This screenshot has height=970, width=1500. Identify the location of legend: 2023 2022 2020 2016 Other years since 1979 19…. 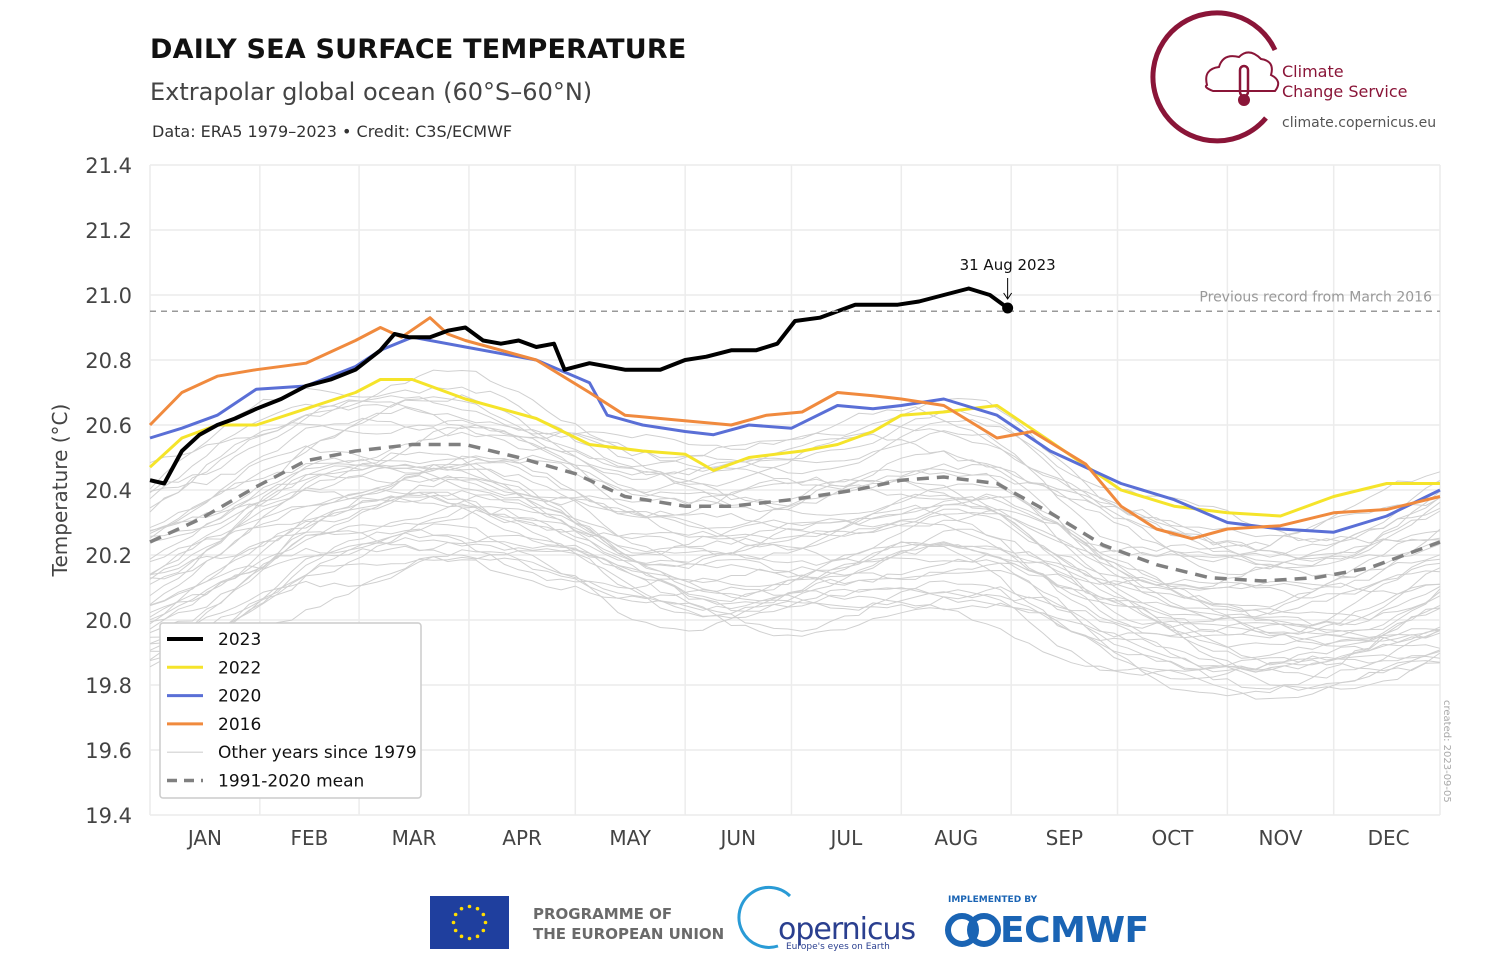
(290, 710).